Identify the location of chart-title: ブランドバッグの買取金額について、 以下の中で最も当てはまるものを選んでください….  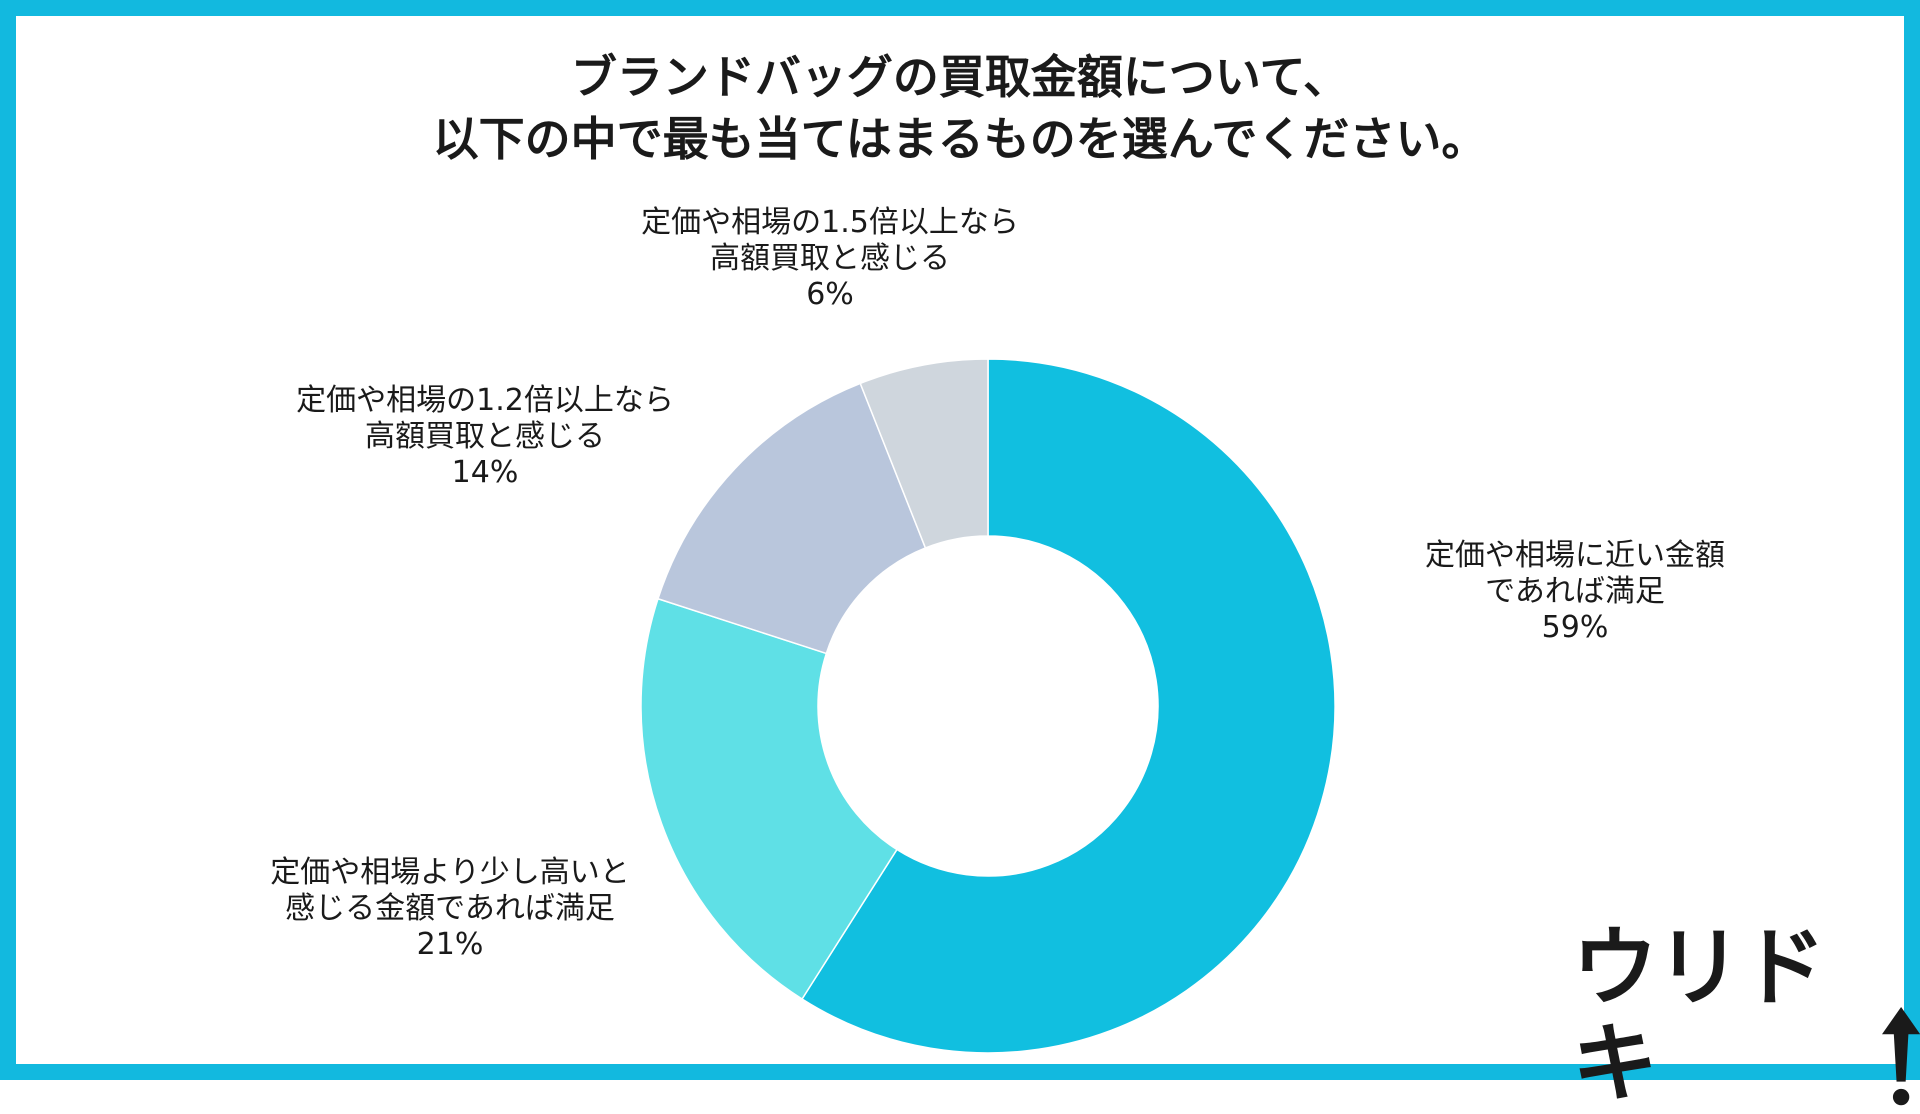
(960, 108).